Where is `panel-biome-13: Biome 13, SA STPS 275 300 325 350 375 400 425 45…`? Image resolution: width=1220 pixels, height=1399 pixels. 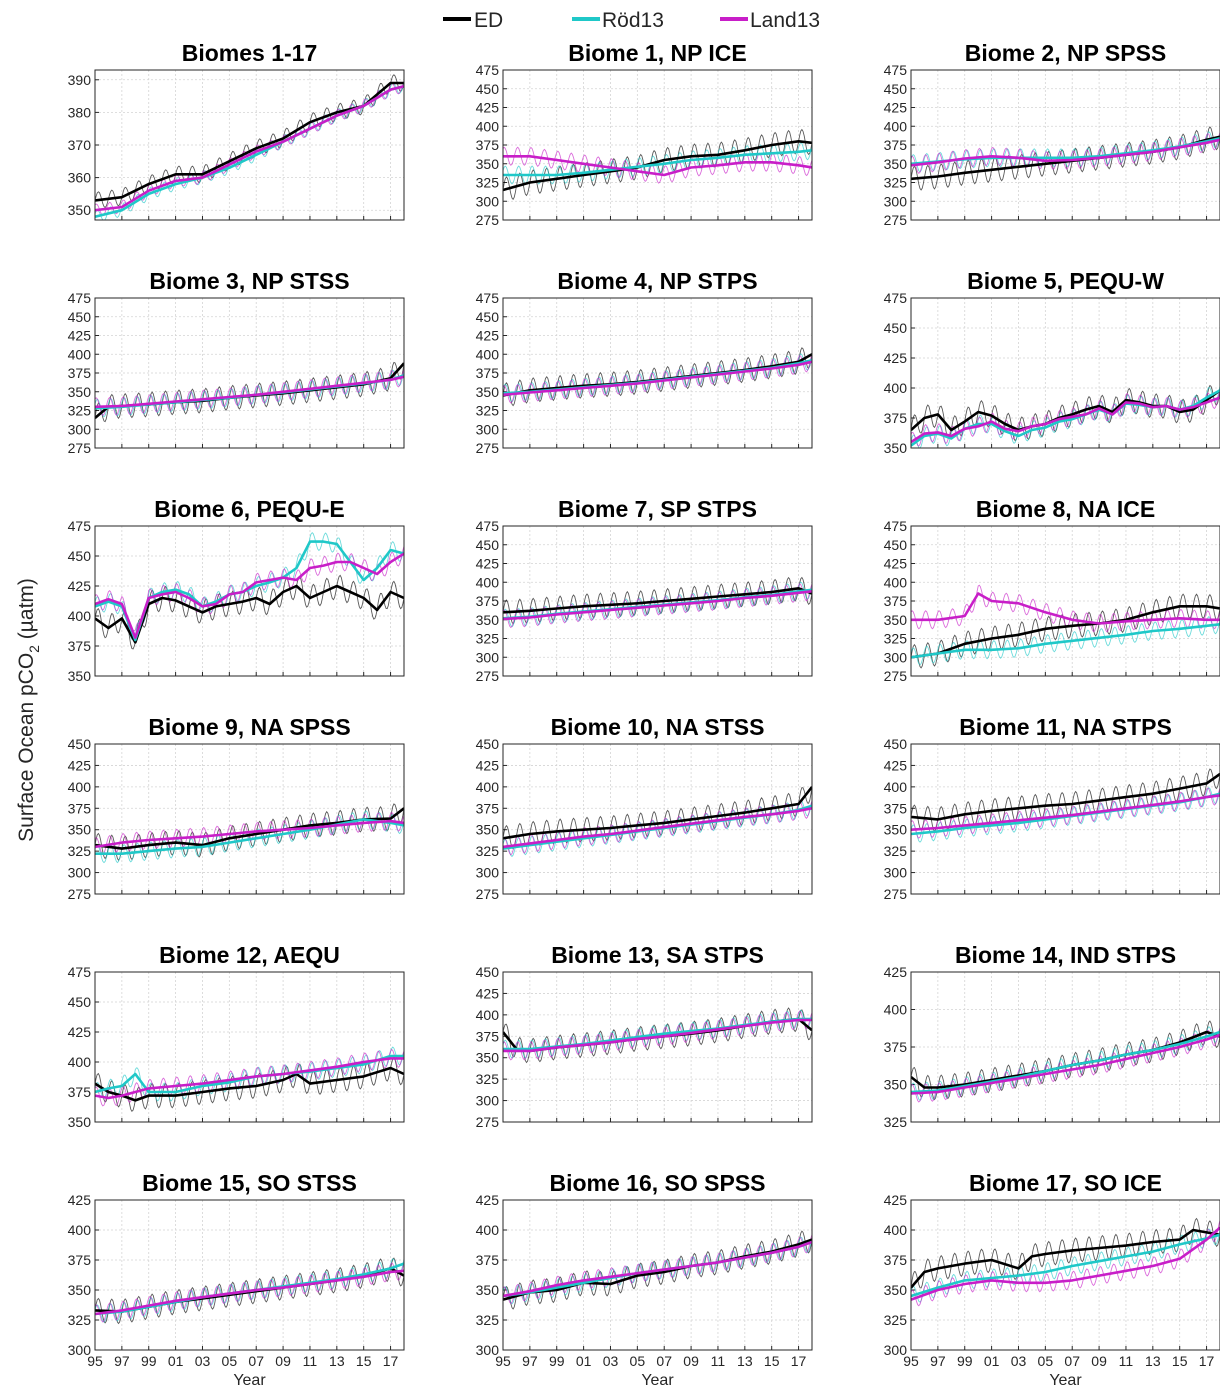 panel-biome-13: Biome 13, SA STPS 275 300 325 350 375 400 425 45… is located at coordinates (644, 1036).